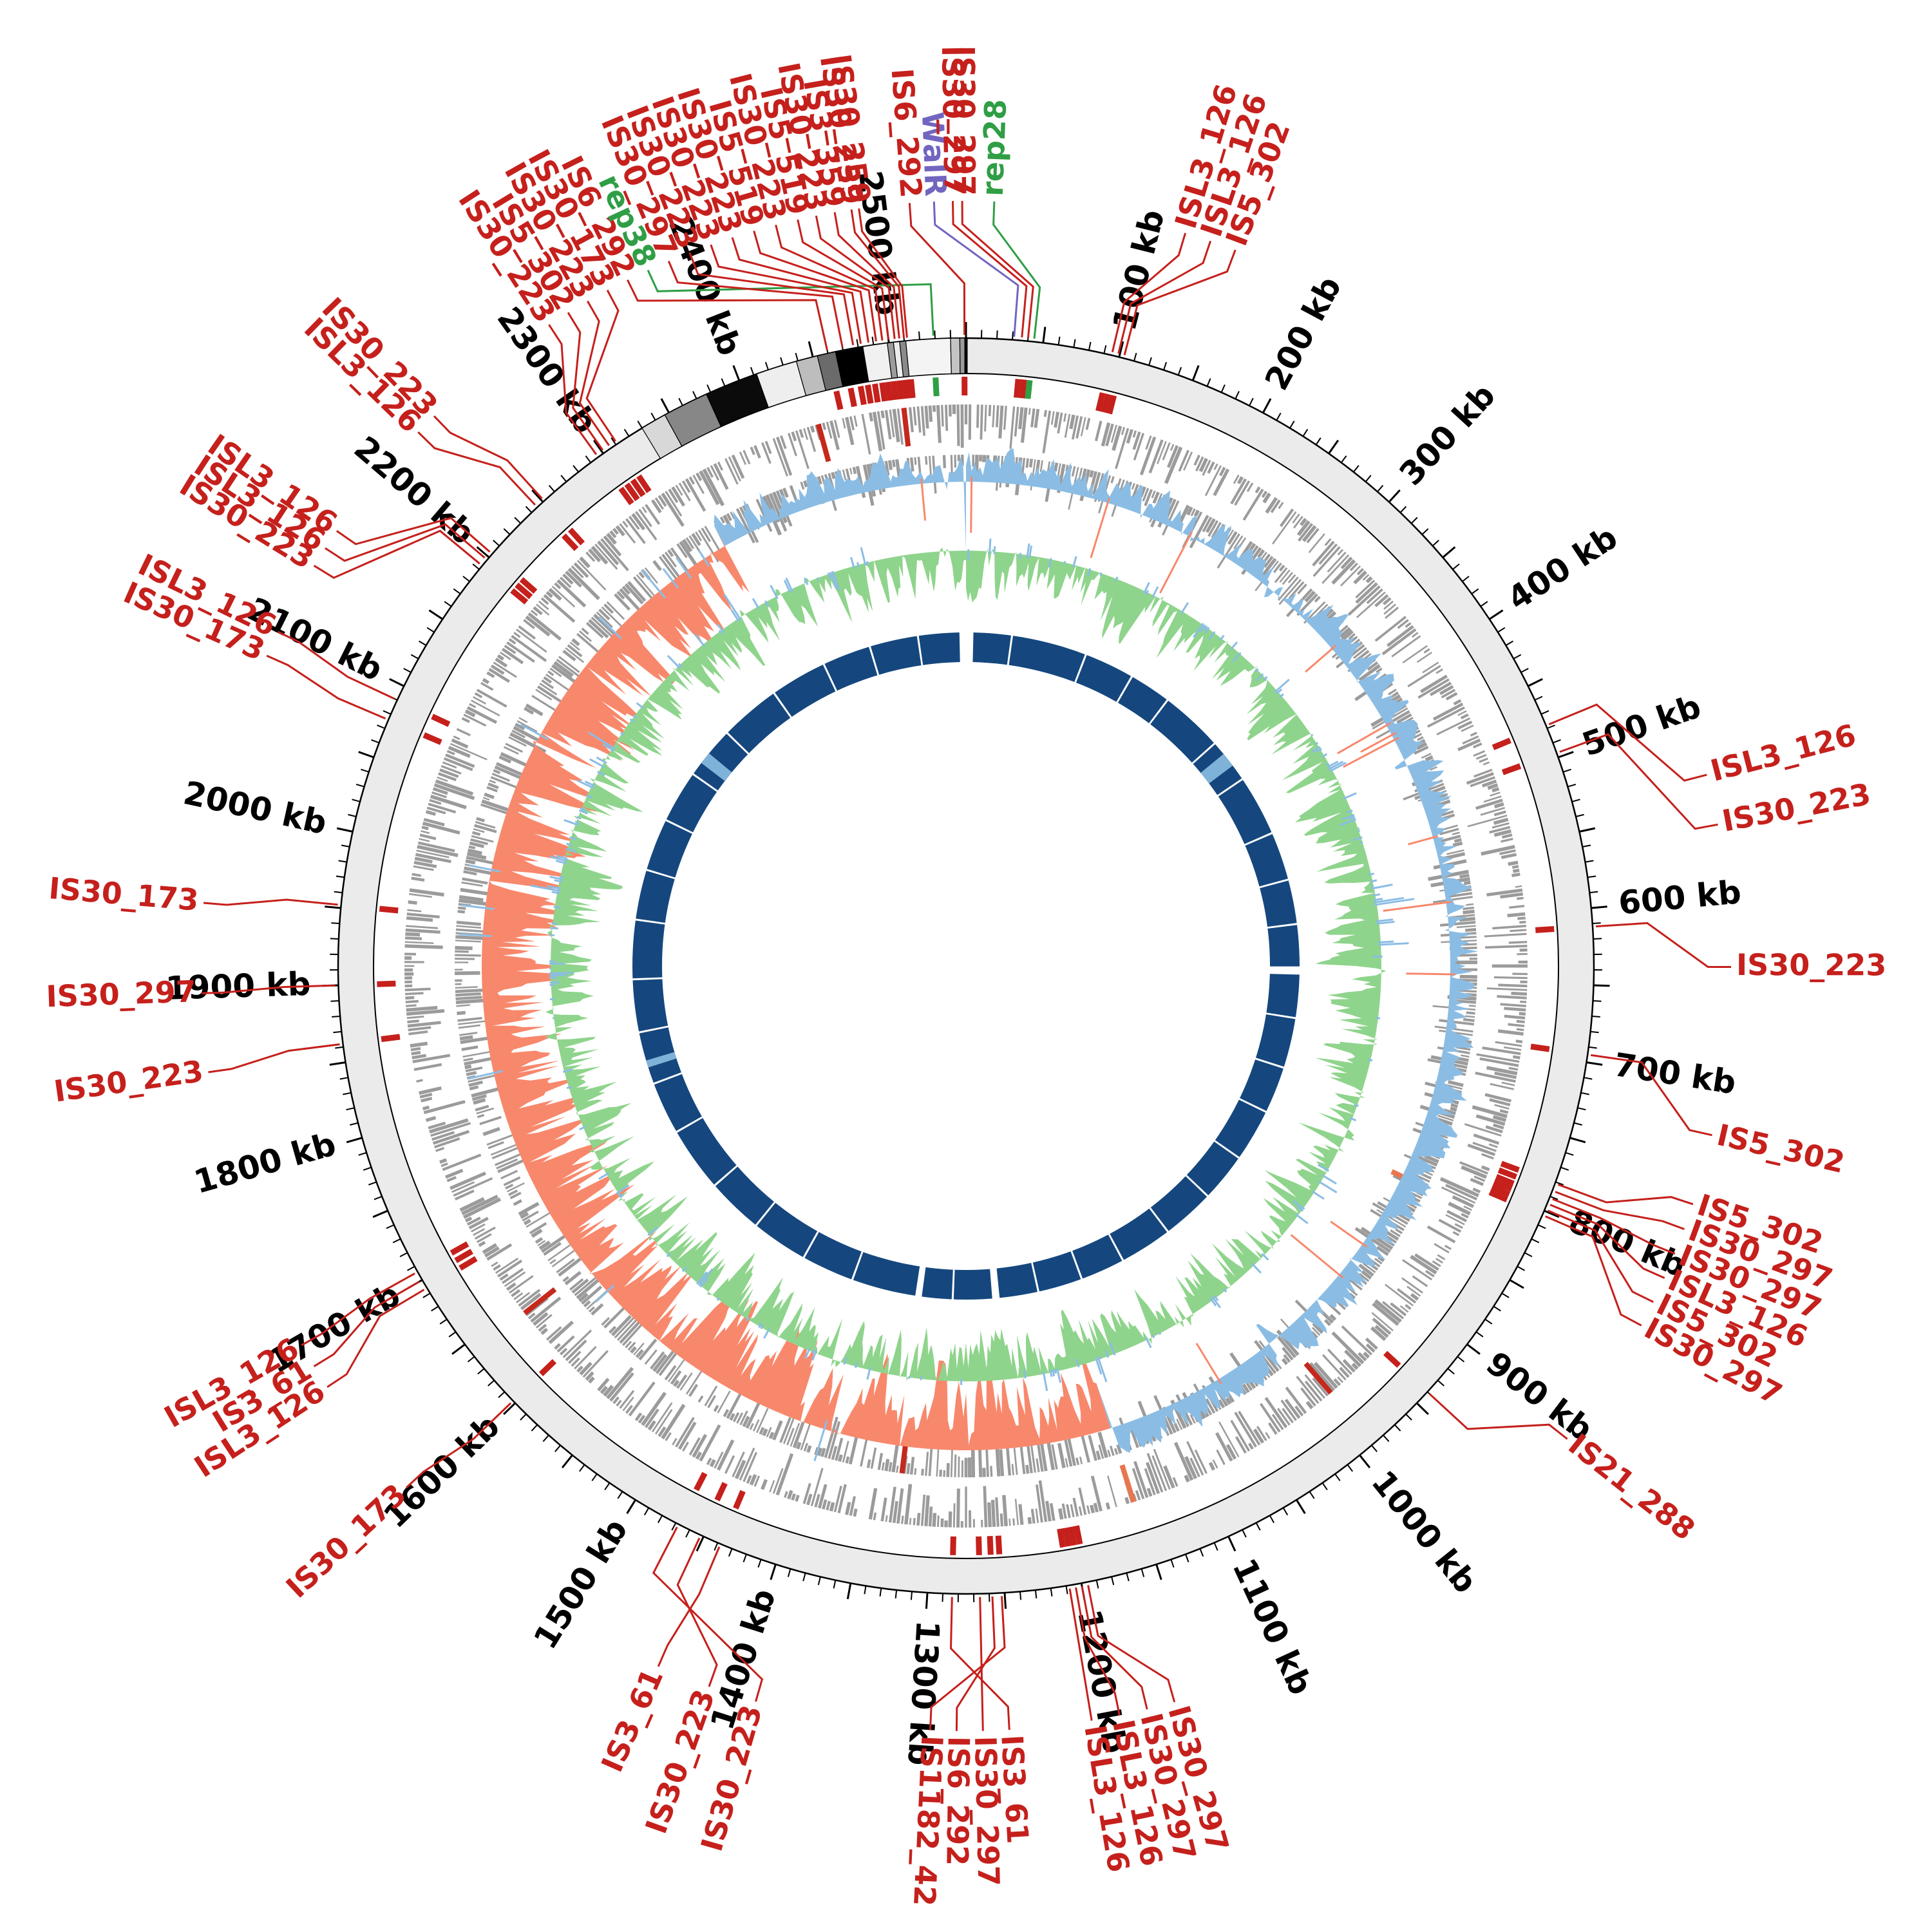 The image size is (1932, 1932). Describe the element at coordinates (415, 491) in the screenshot. I see `axis-tick-label: 2200 kb` at that location.